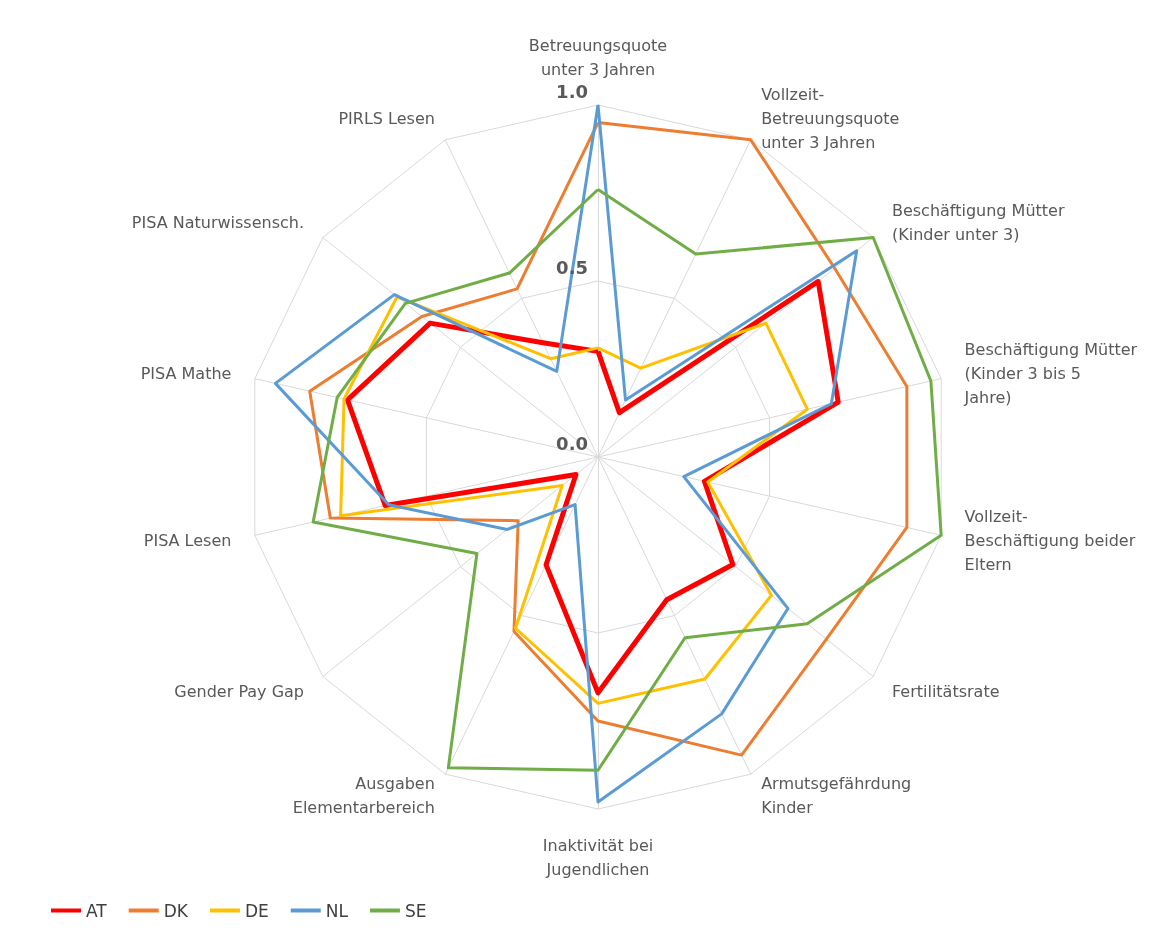 The image size is (1168, 950). Describe the element at coordinates (836, 796) in the screenshot. I see `spoke-label: Armutsgefährdung Kinder` at that location.